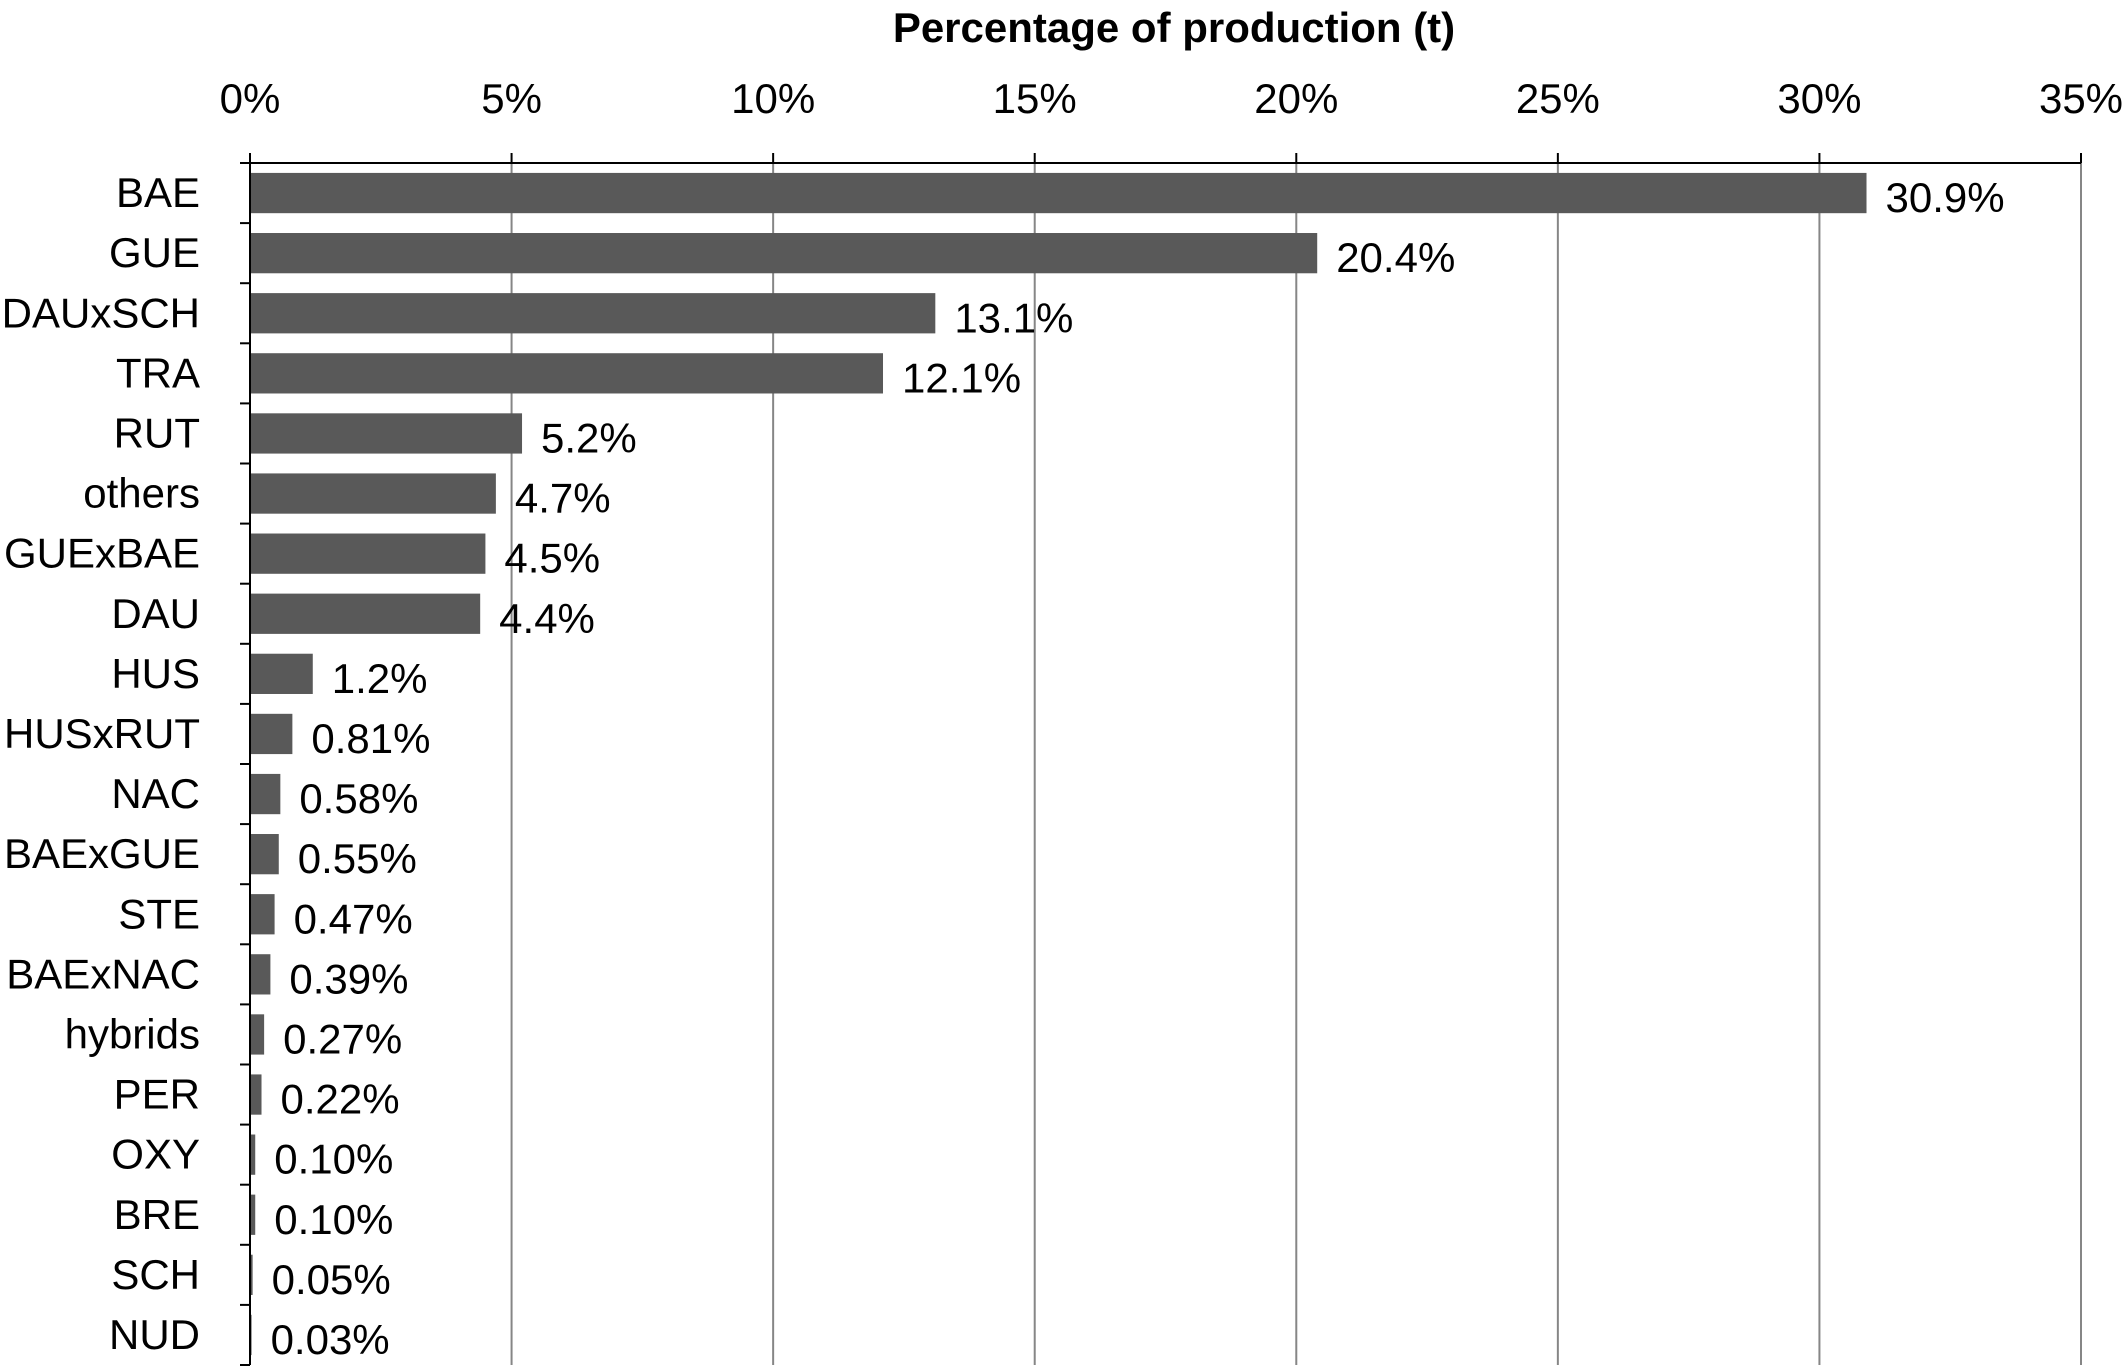 This screenshot has height=1371, width=2128. Describe the element at coordinates (773, 98) in the screenshot. I see `x-tick-label: 10%` at that location.